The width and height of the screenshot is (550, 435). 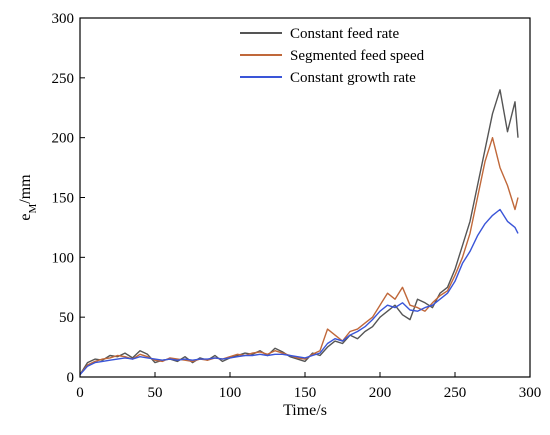 What do you see at coordinates (455, 393) in the screenshot?
I see `x-tick-label: 250` at bounding box center [455, 393].